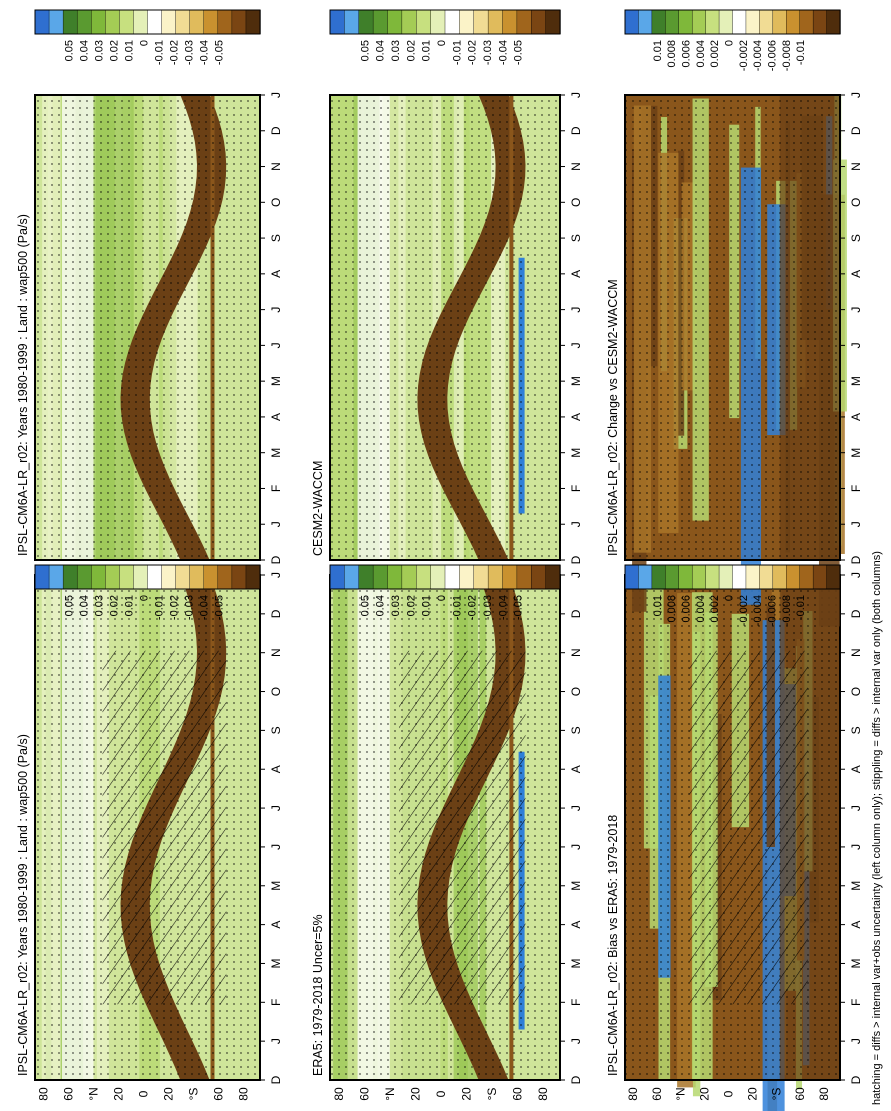  I want to click on colorbar-frame, so click(732, 22).